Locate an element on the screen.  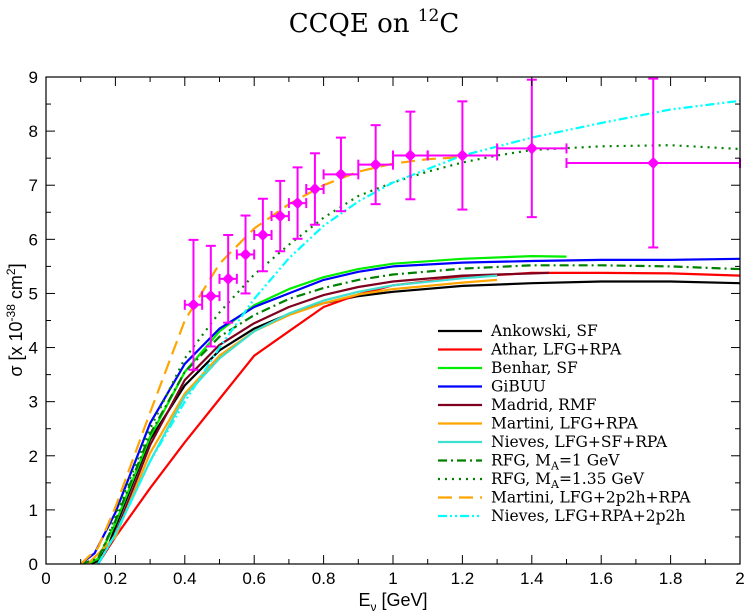
y-tick-label: 7 is located at coordinates (33, 185).